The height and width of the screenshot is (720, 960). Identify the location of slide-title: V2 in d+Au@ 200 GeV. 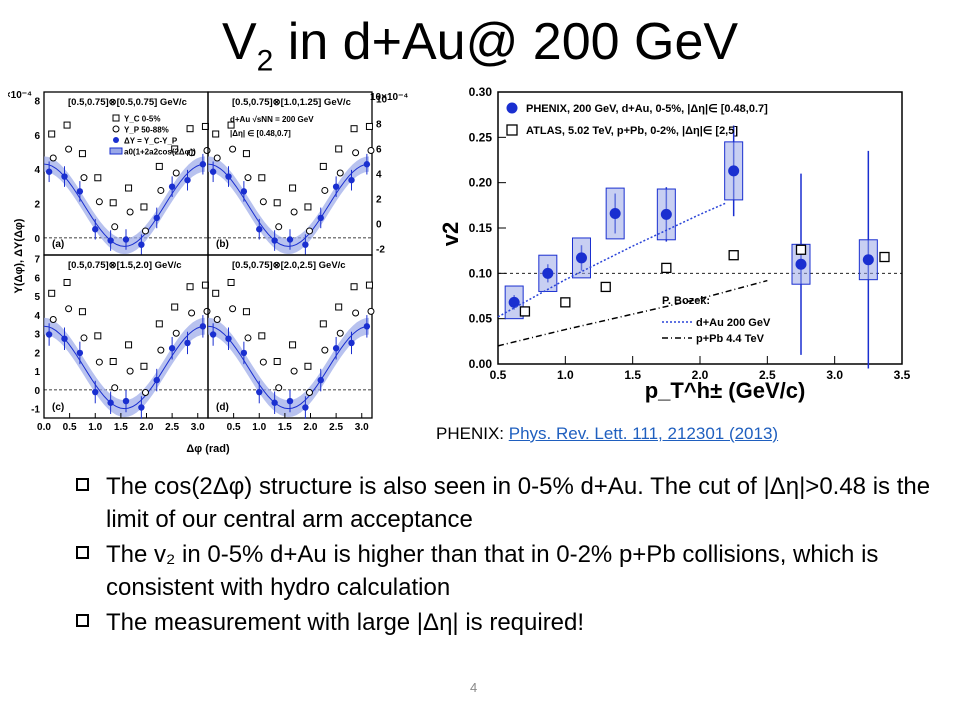
(480, 45).